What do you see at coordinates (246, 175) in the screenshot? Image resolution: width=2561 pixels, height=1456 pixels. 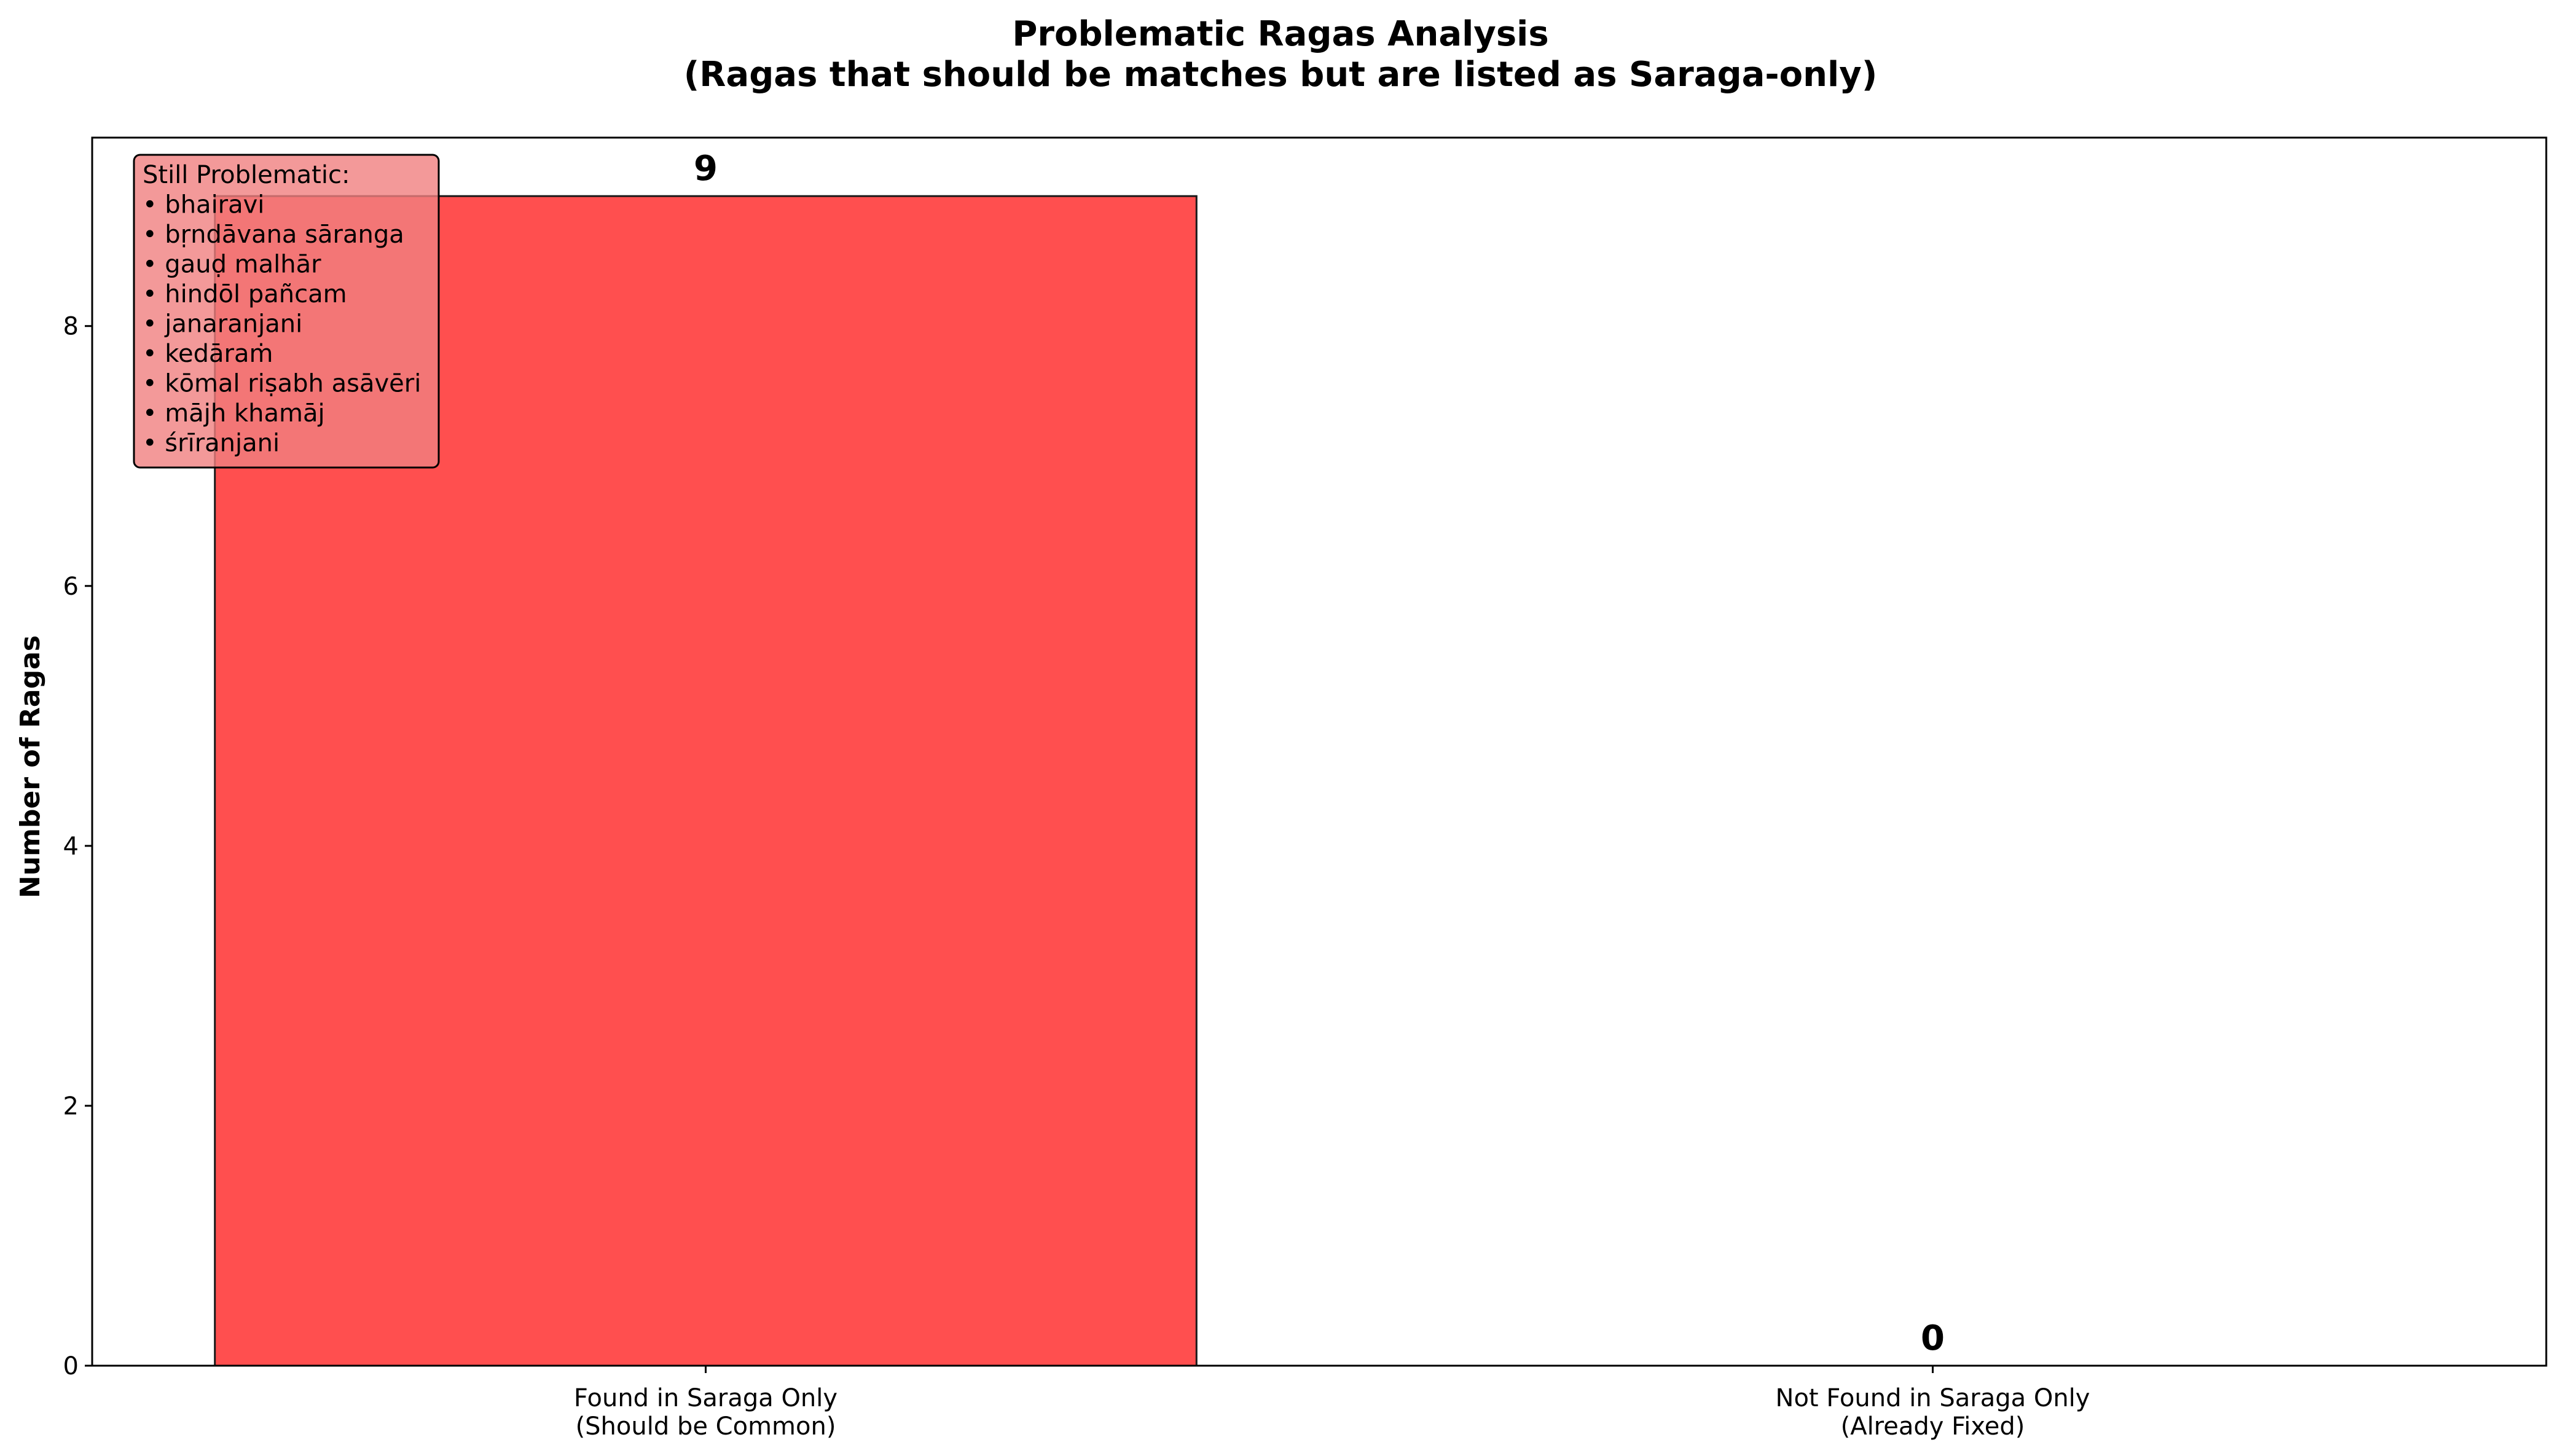 I see `annotation-title: Still Problematic:` at bounding box center [246, 175].